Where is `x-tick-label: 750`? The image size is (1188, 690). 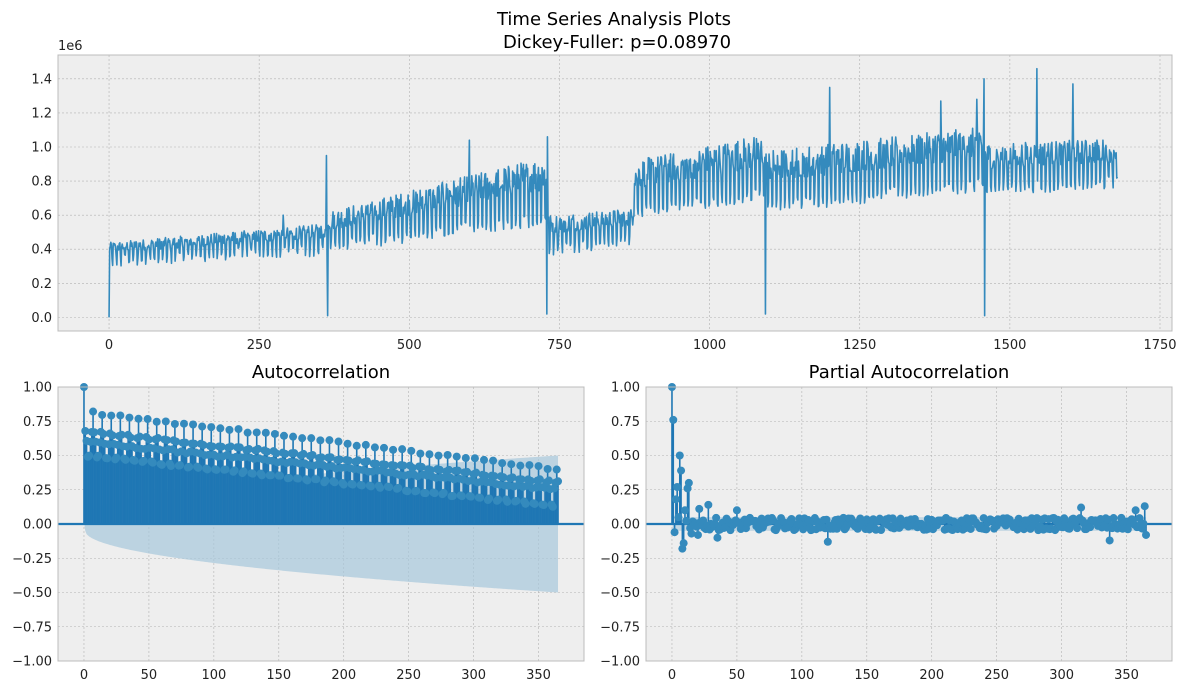
x-tick-label: 750 is located at coordinates (559, 345).